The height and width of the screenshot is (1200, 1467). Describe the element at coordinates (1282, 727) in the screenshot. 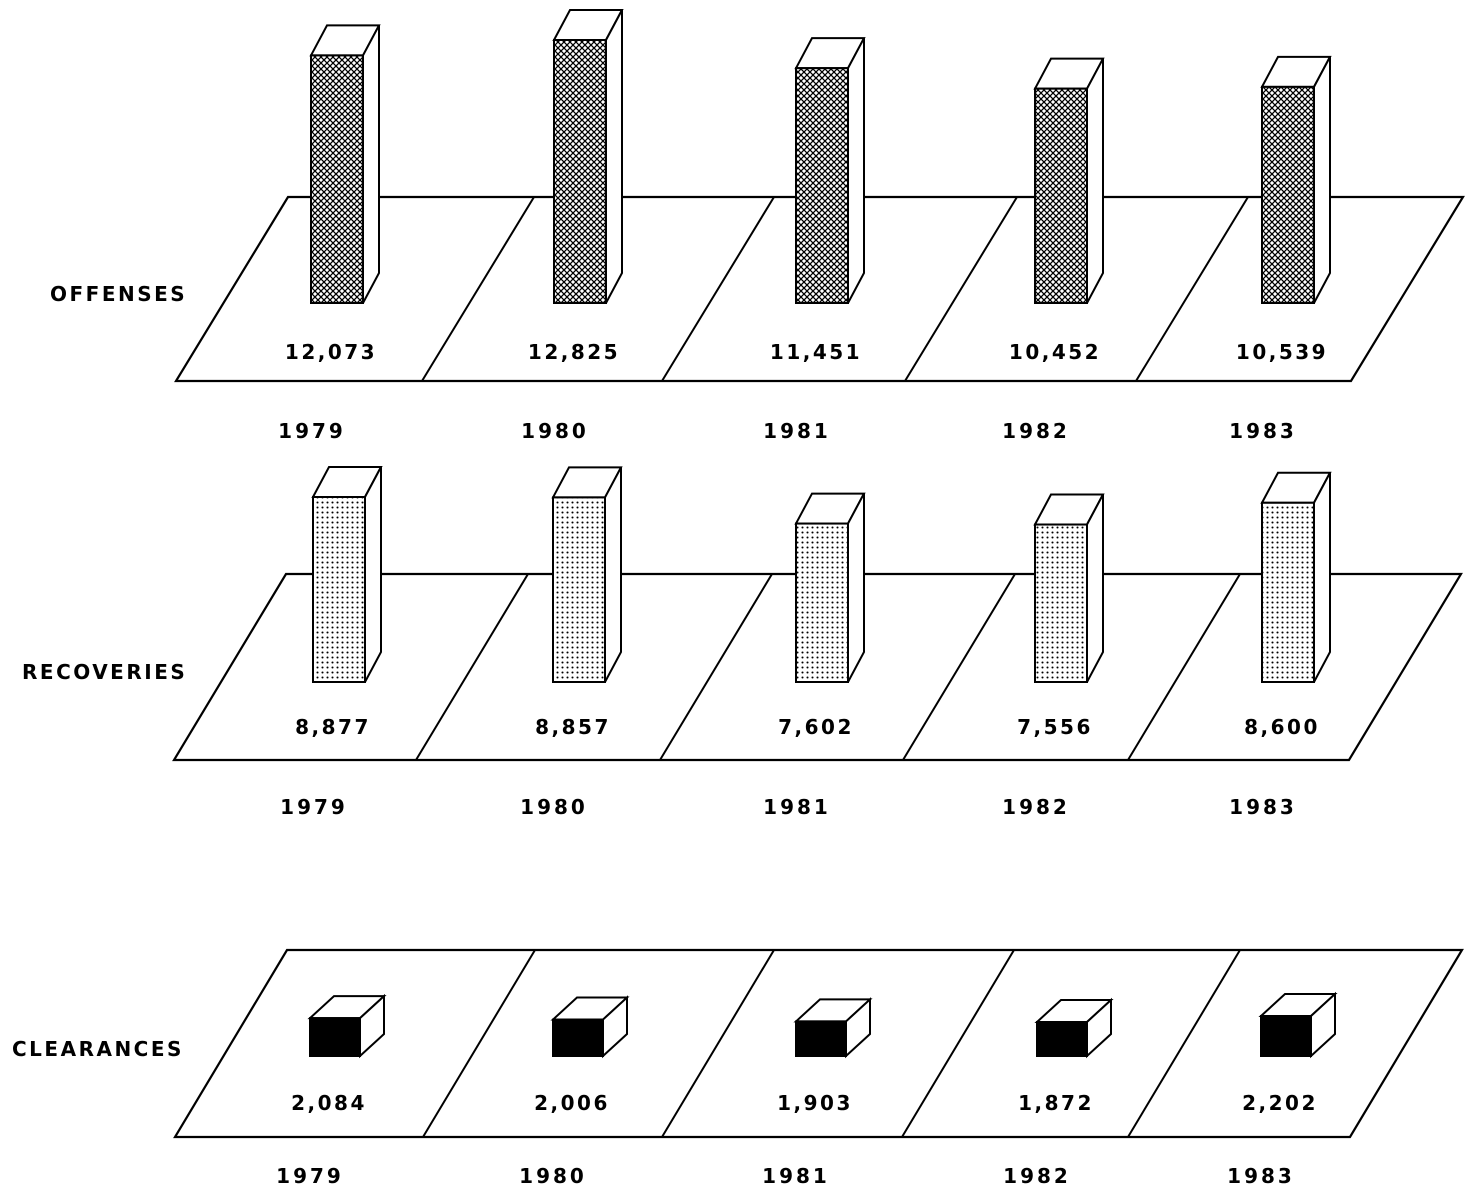

I see `value-label-recoveries-1983: 8,600` at that location.